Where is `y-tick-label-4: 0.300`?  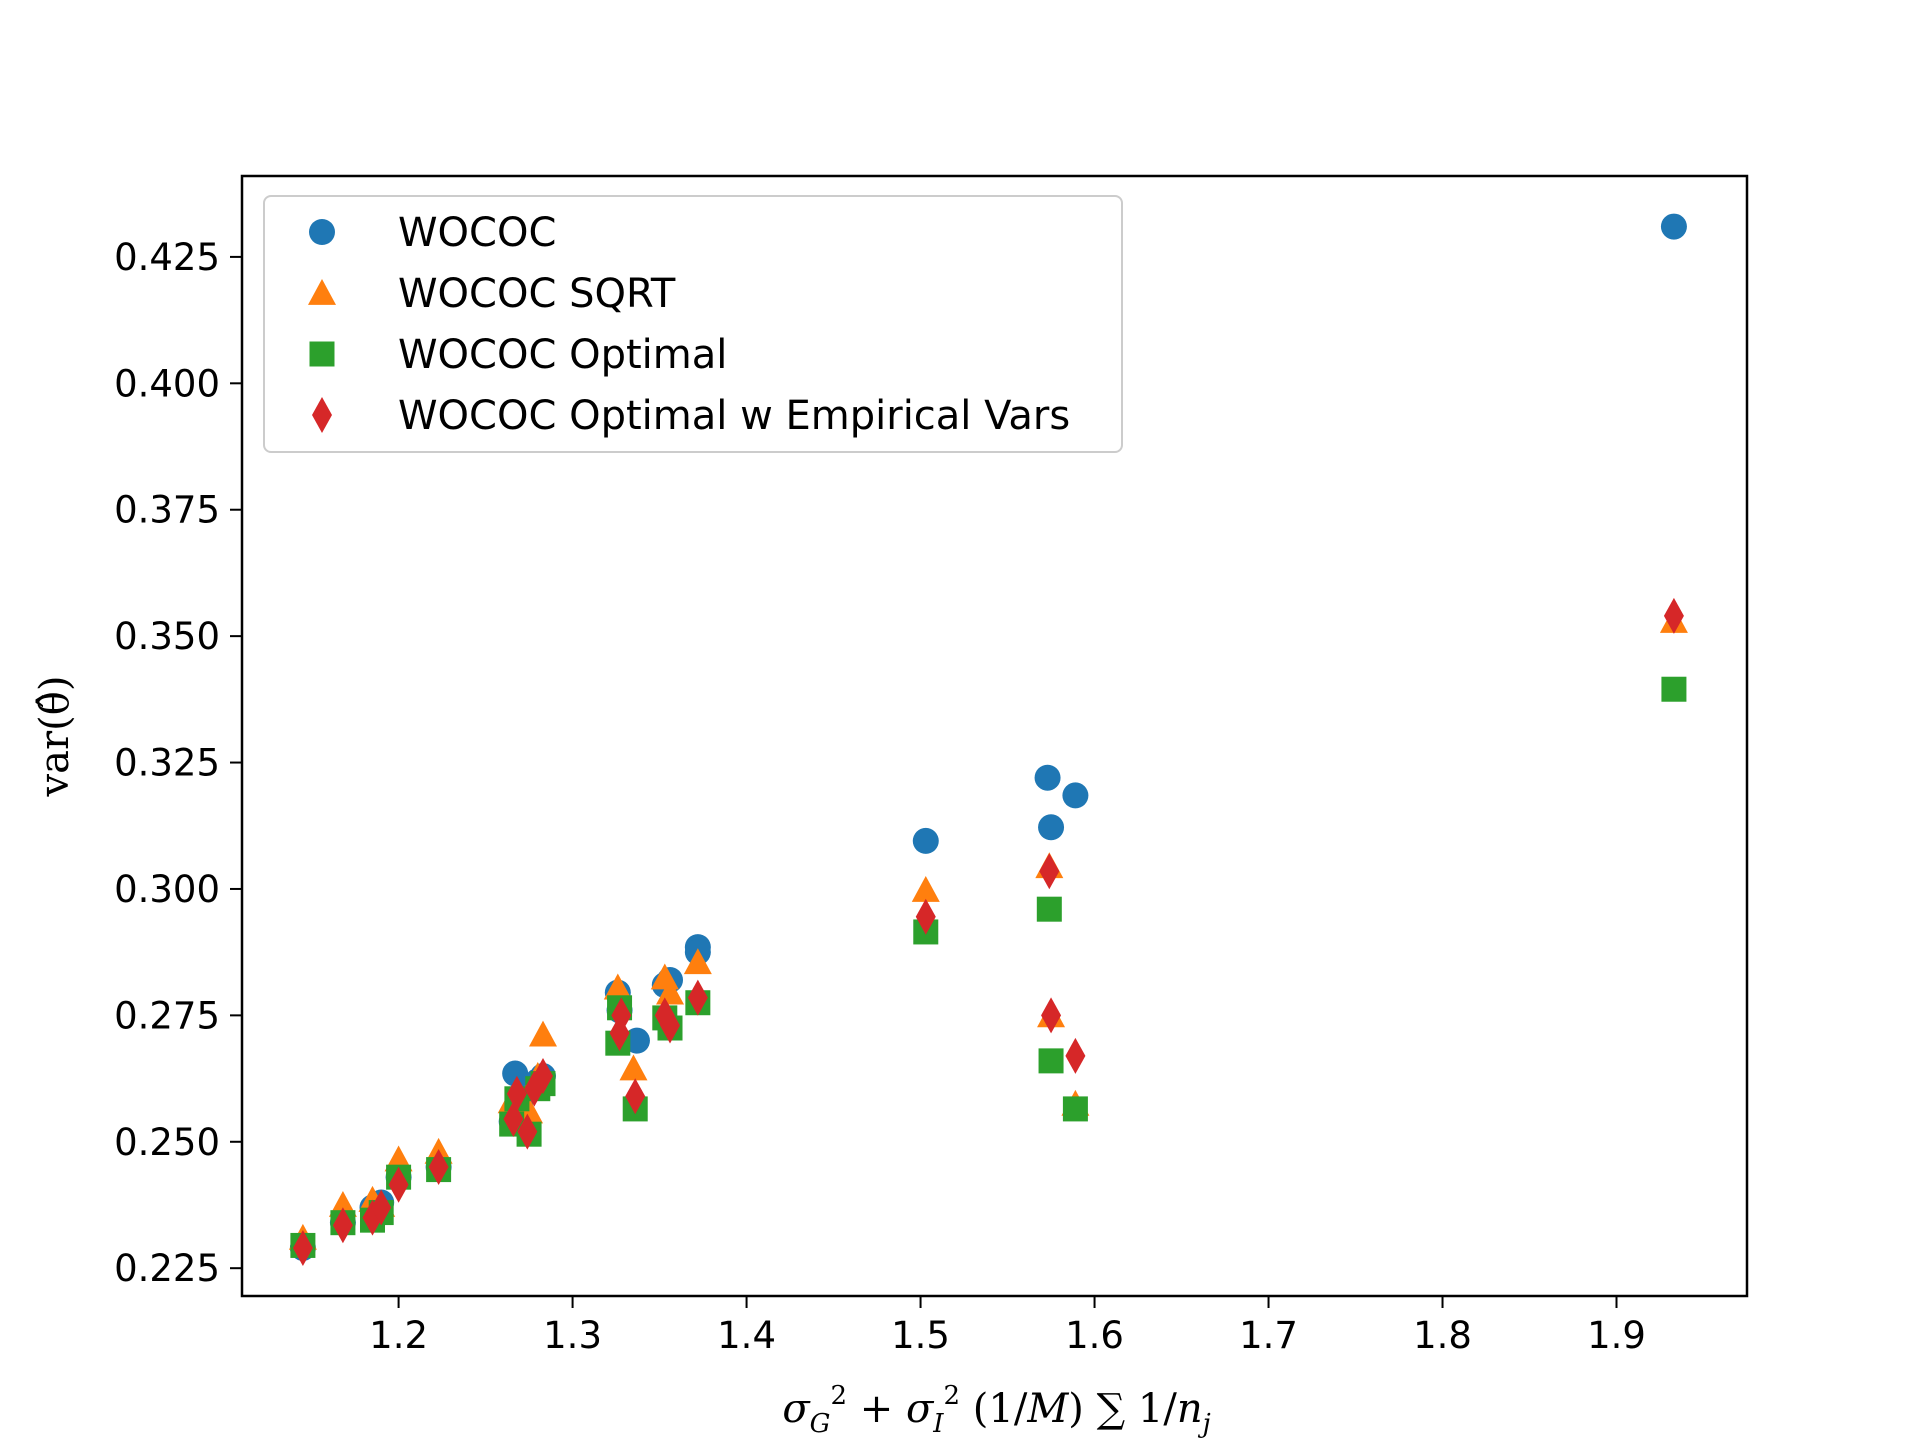 y-tick-label-4: 0.300 is located at coordinates (167, 889).